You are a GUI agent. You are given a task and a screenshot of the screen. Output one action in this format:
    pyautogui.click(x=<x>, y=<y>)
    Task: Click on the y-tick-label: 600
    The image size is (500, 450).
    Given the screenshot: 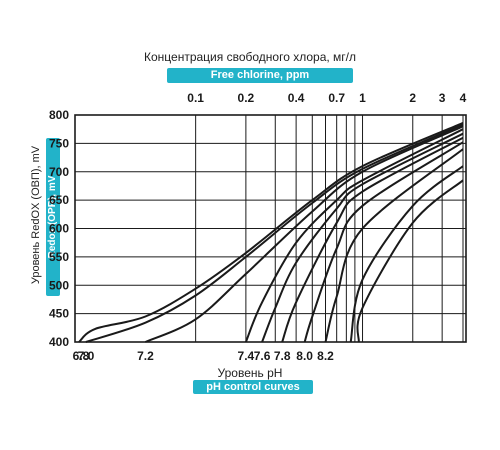 What is the action you would take?
    pyautogui.click(x=59, y=229)
    